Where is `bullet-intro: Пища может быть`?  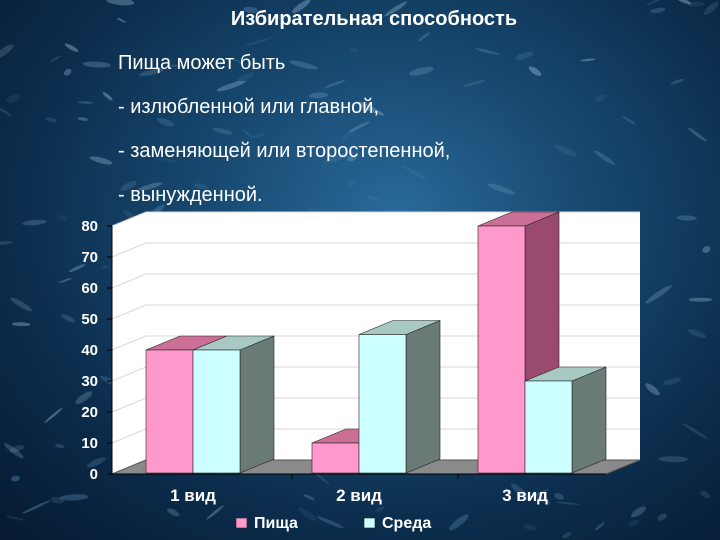 bullet-intro: Пища может быть is located at coordinates (202, 63).